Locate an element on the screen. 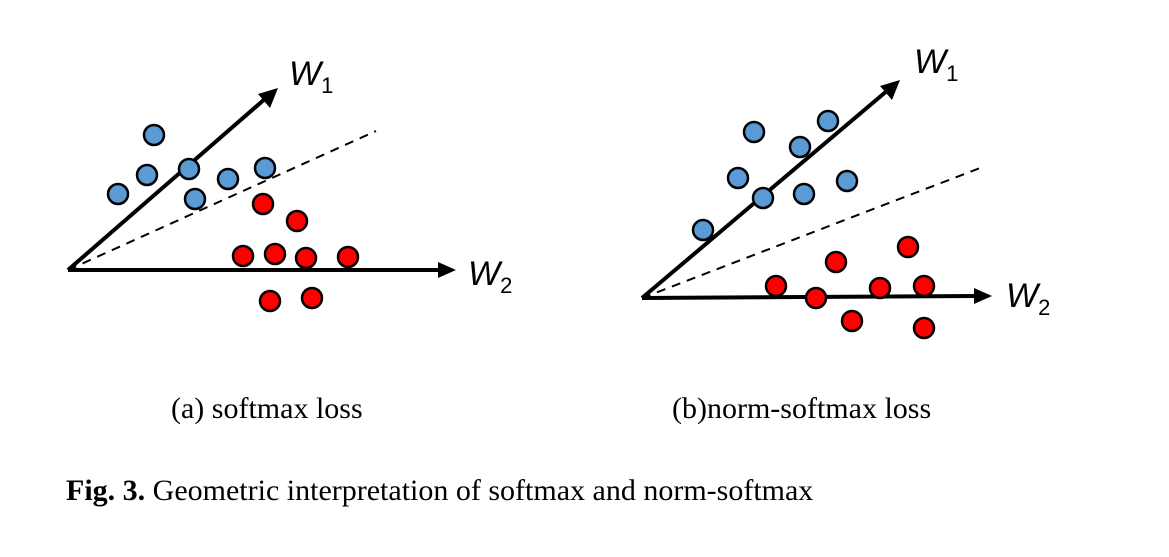  decision-boundary-b is located at coordinates (811, 233).